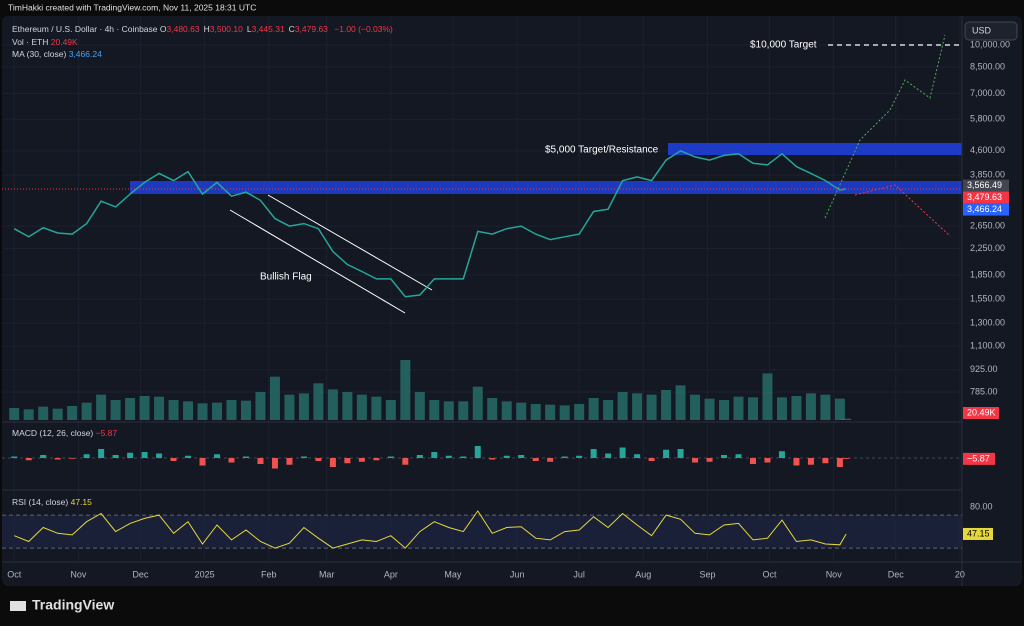  I want to click on rsi-tick-label: 80.00, so click(981, 506).